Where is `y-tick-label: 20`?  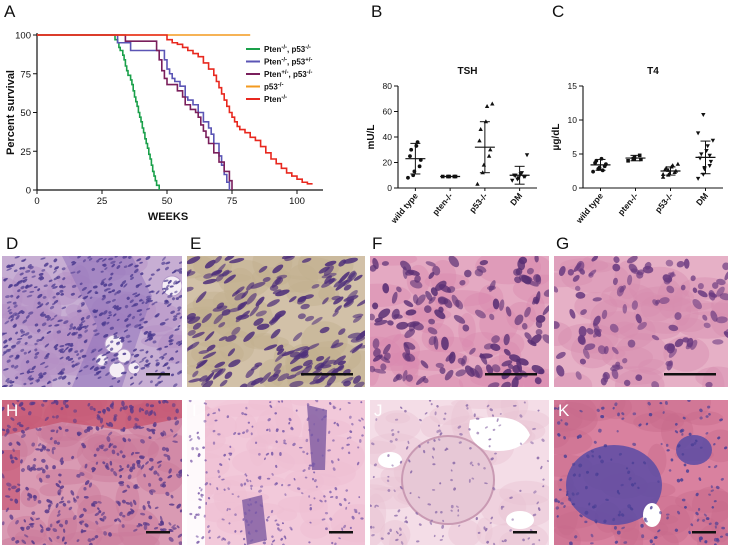
y-tick-label: 20 is located at coordinates (388, 163).